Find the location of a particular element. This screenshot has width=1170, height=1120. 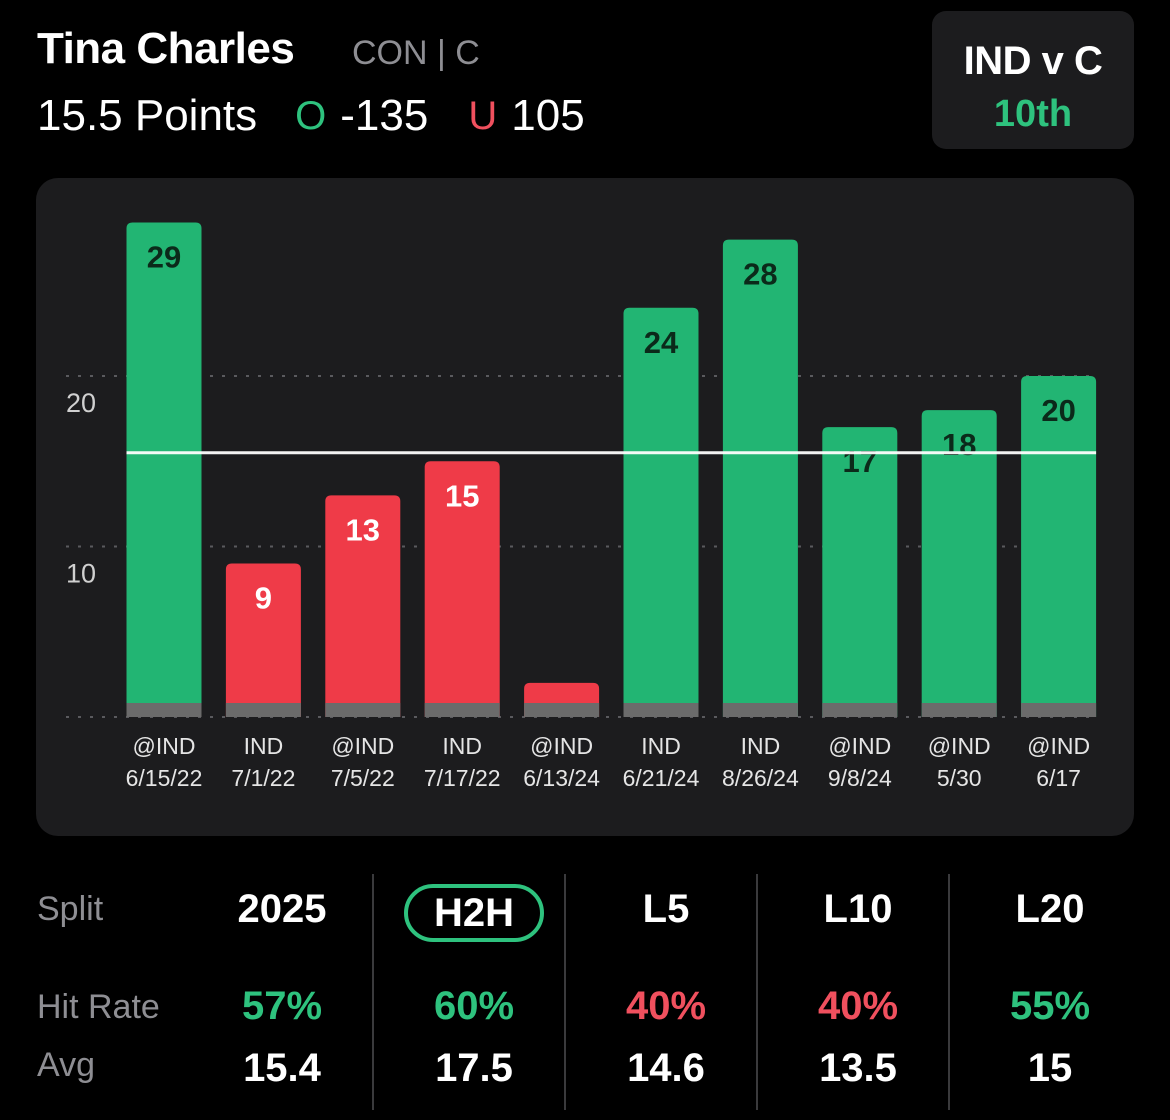

under-odds: 105 is located at coordinates (548, 115).